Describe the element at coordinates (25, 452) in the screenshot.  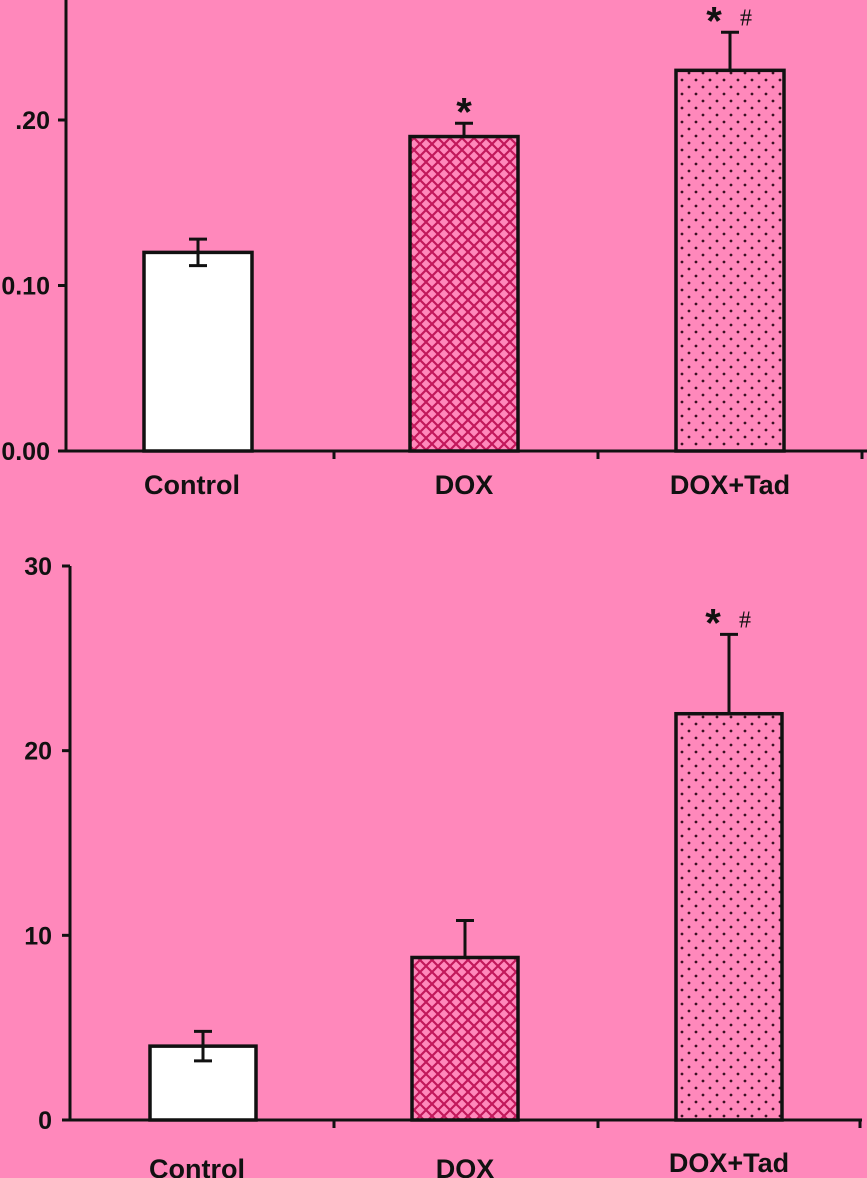
I see `top-y-tick-label: 0.00` at that location.